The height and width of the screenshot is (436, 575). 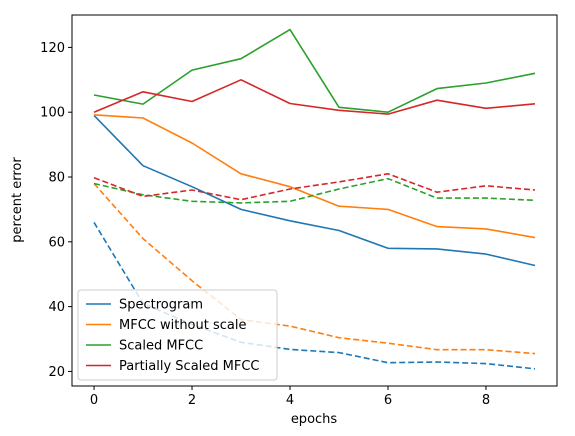 I want to click on y-tick-label: 100, so click(x=52, y=113).